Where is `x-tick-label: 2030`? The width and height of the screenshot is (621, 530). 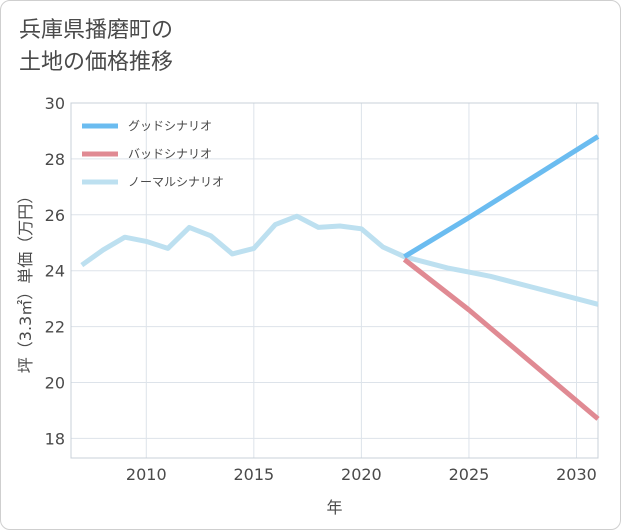 x-tick-label: 2030 is located at coordinates (576, 474).